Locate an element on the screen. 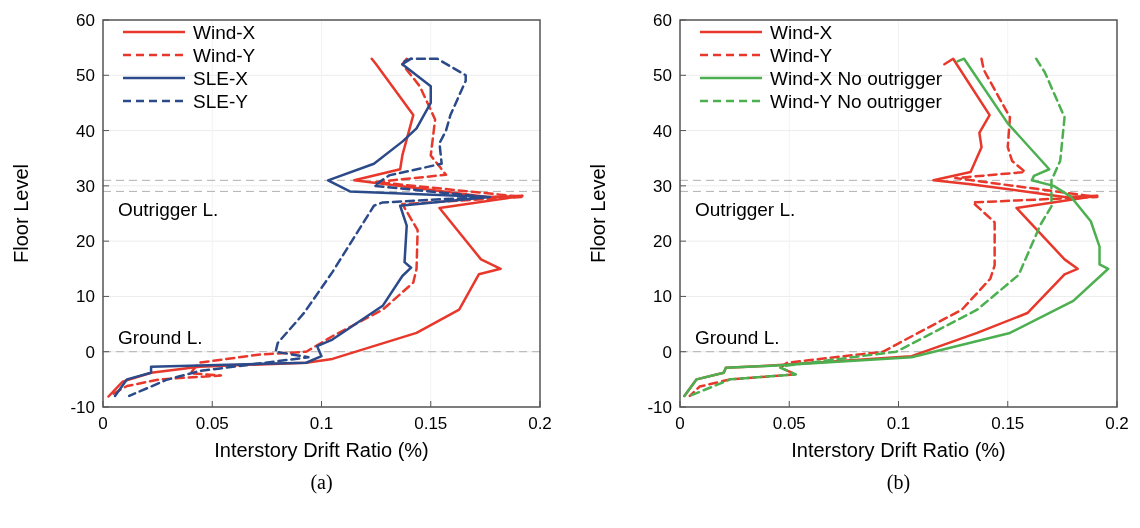 Image resolution: width=1140 pixels, height=528 pixels. legend-label: Wind-Y No outrigger is located at coordinates (856, 101).